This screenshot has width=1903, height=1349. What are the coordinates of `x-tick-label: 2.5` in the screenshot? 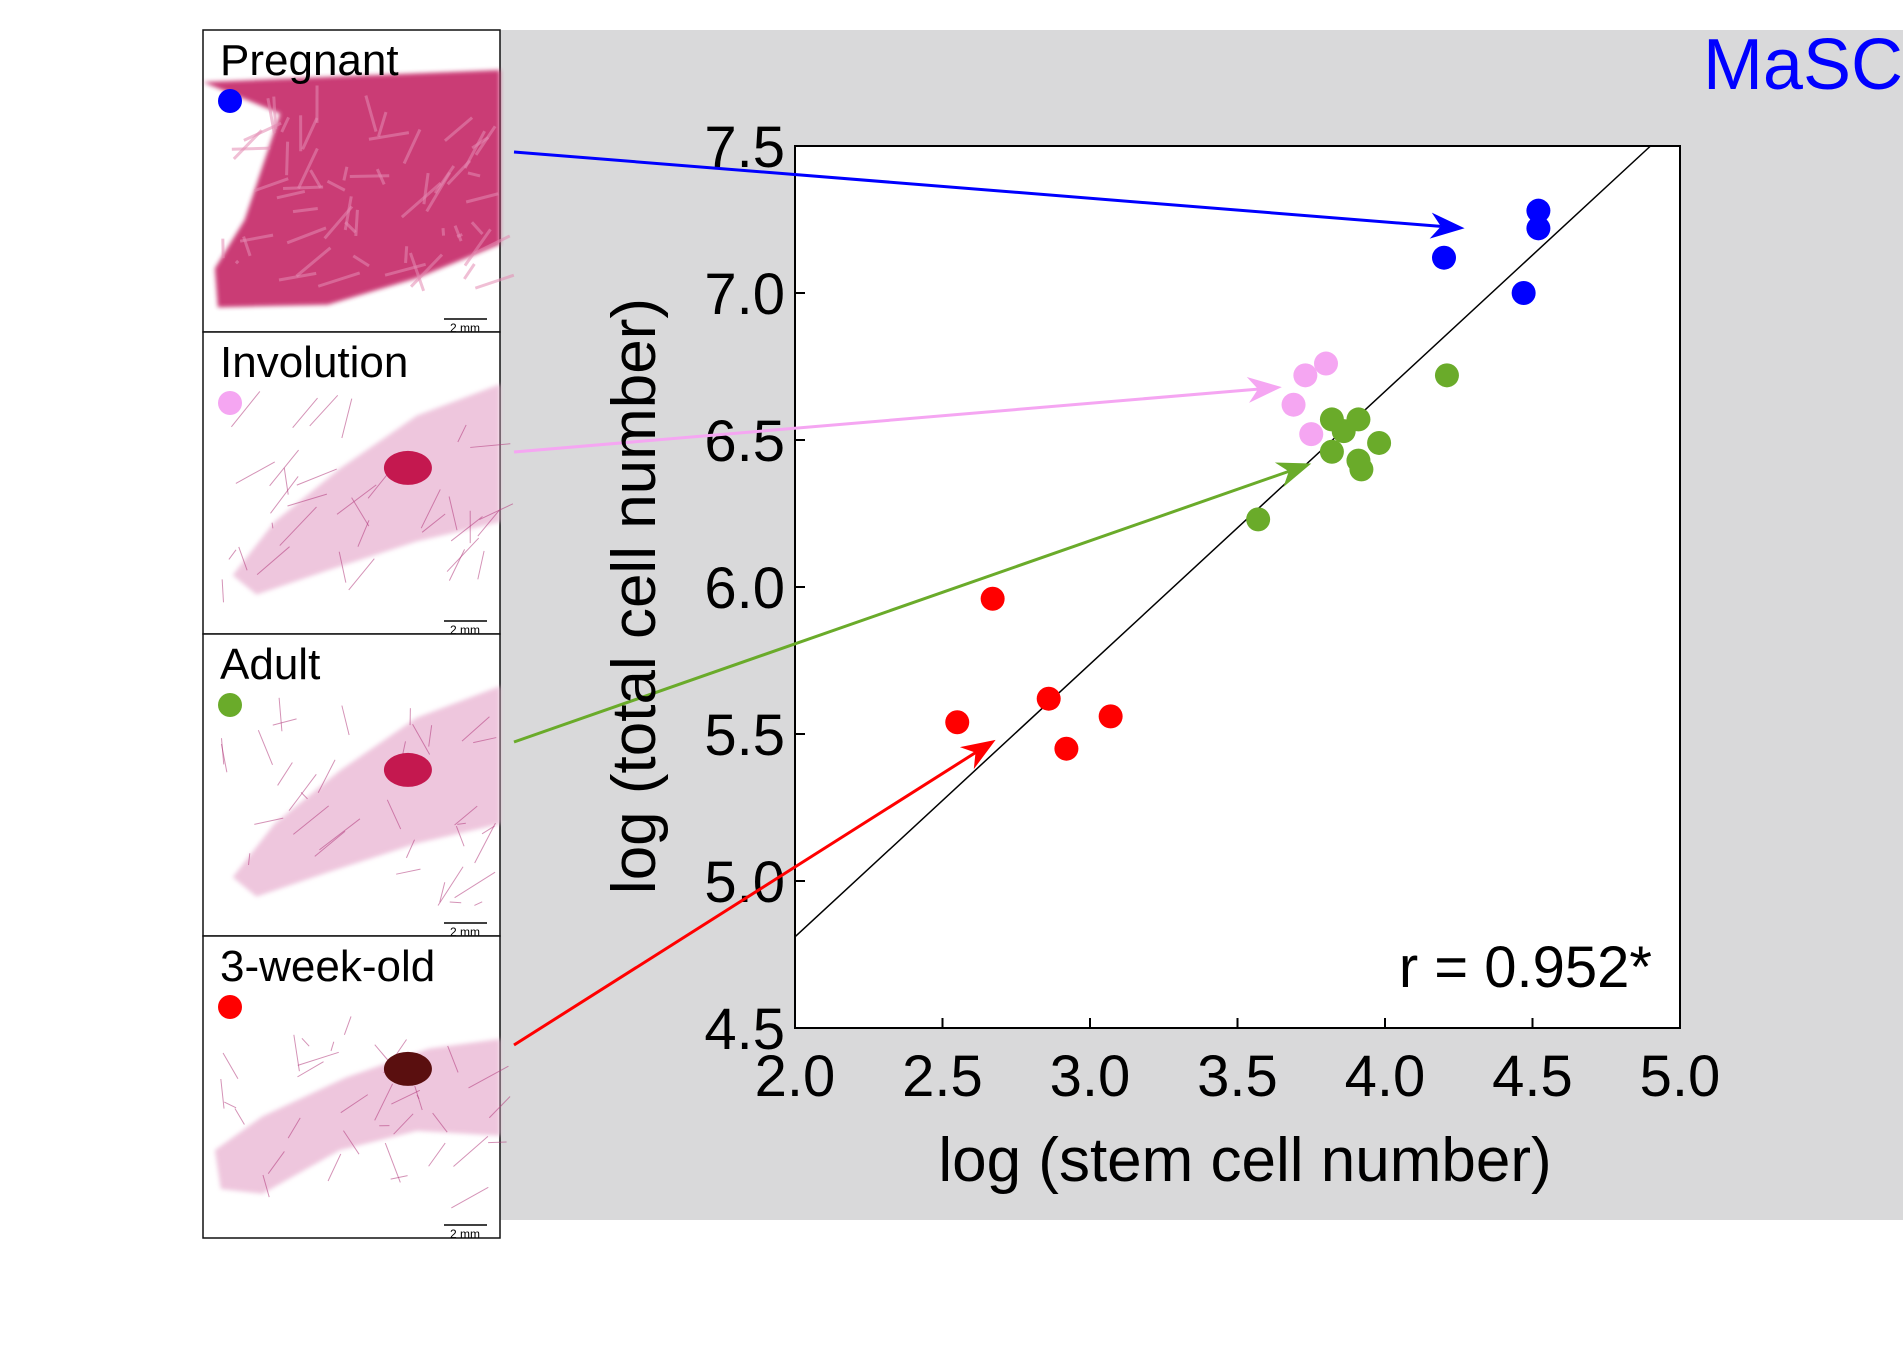 It's located at (942, 1076).